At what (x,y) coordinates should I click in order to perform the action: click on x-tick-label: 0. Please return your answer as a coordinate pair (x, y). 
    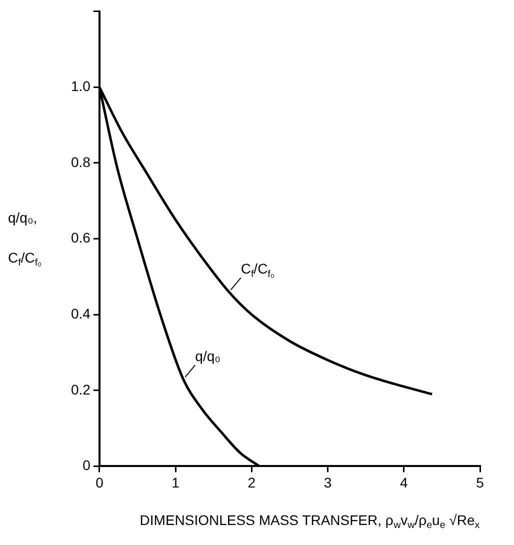
    Looking at the image, I should click on (100, 482).